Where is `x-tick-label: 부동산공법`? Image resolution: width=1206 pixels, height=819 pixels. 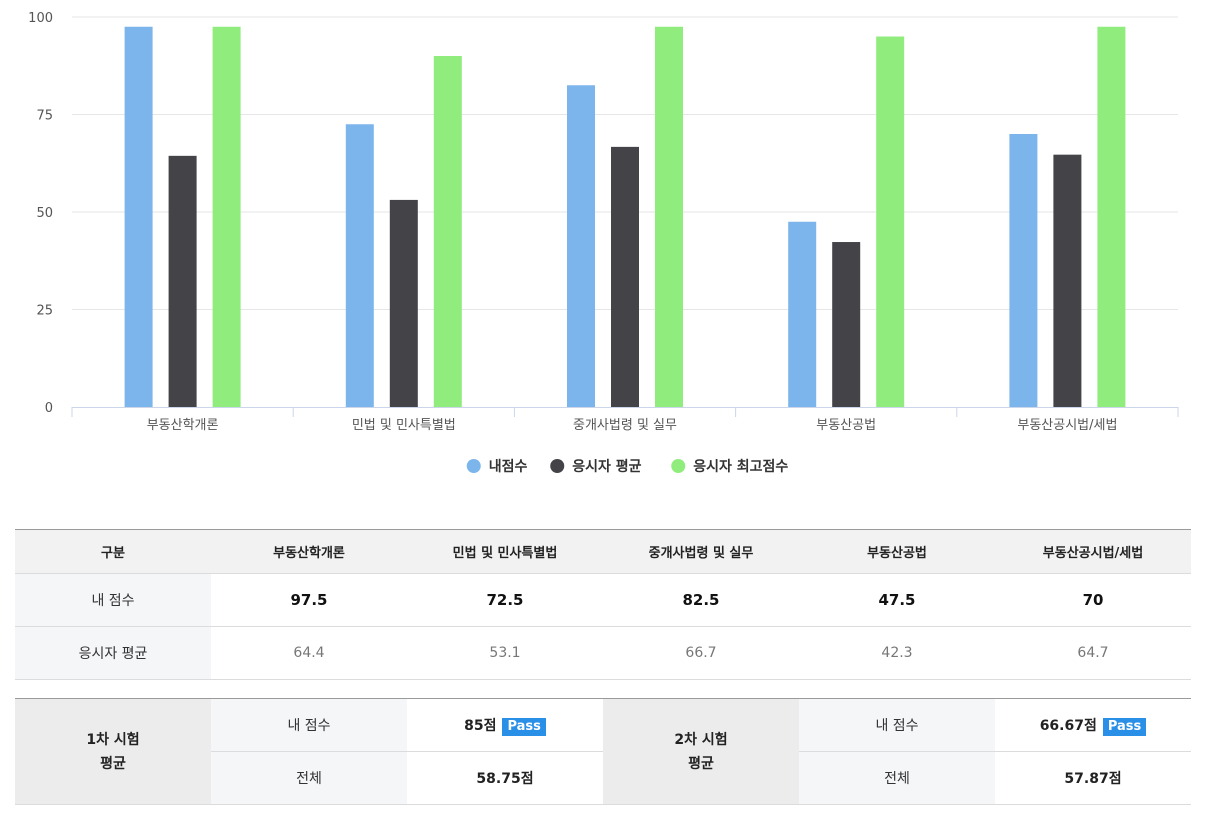
x-tick-label: 부동산공법 is located at coordinates (846, 425).